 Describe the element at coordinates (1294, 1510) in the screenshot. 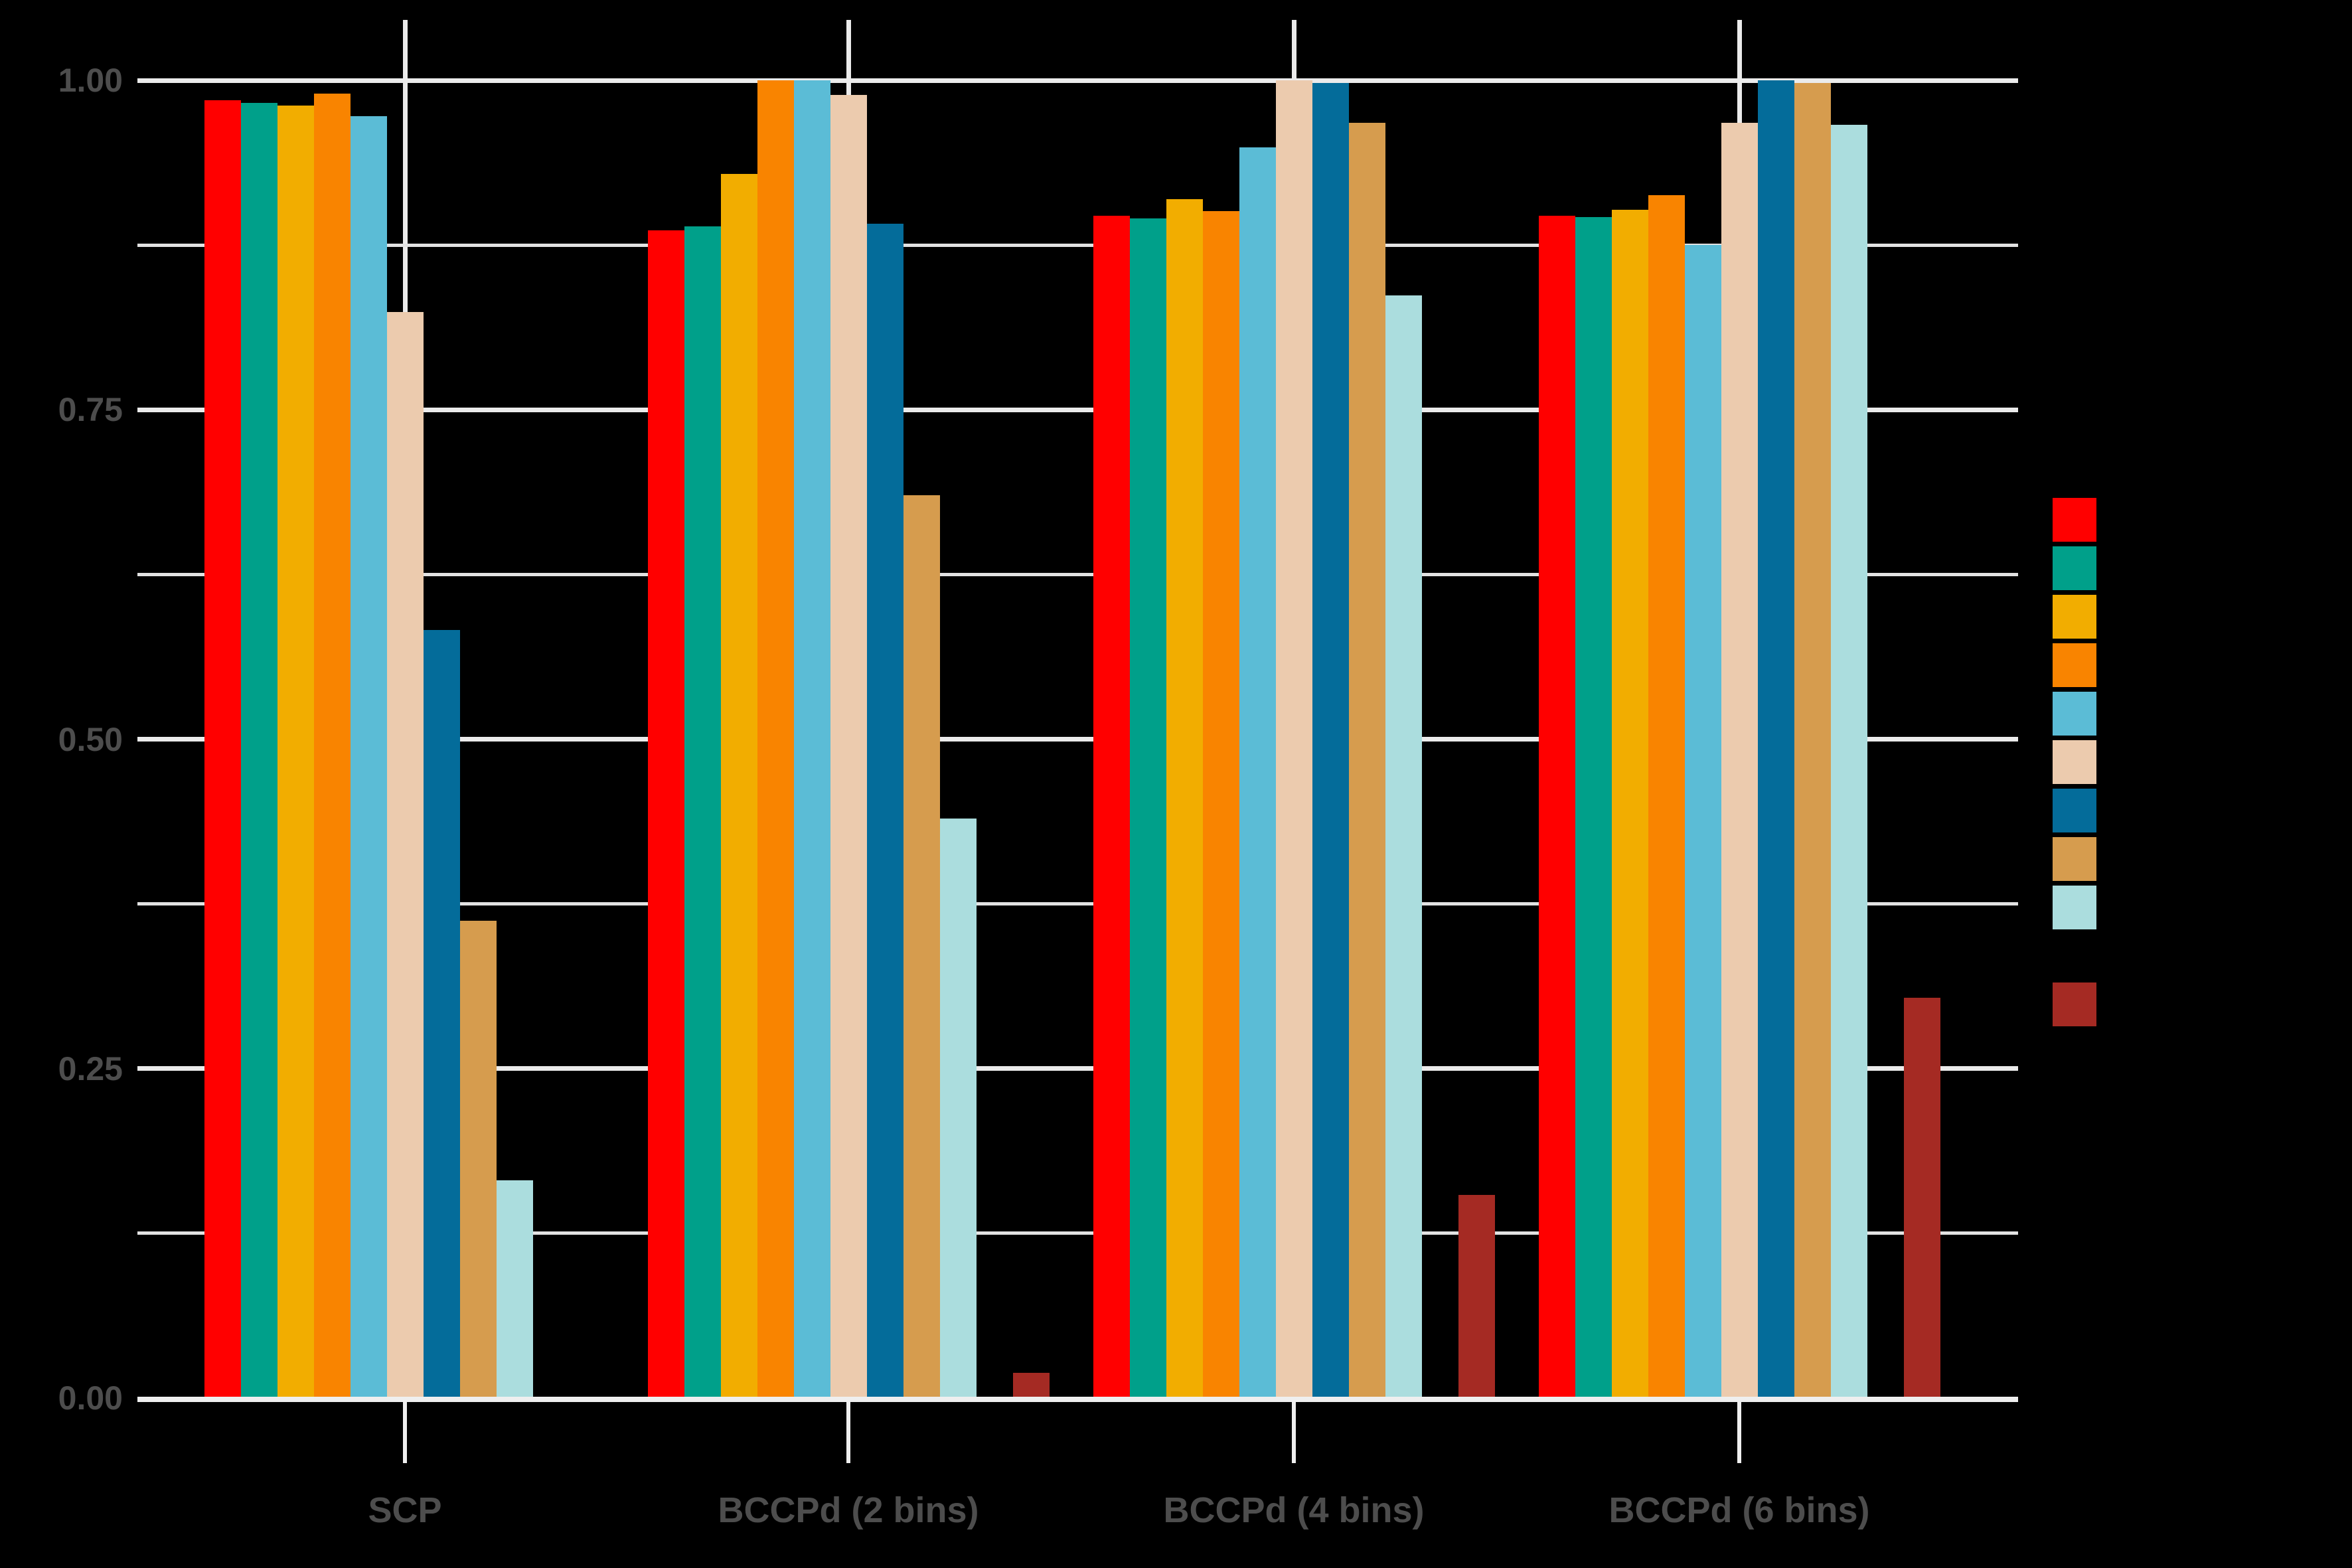

I see `x-axis-tick-label: BCCPd (4 bins)` at that location.